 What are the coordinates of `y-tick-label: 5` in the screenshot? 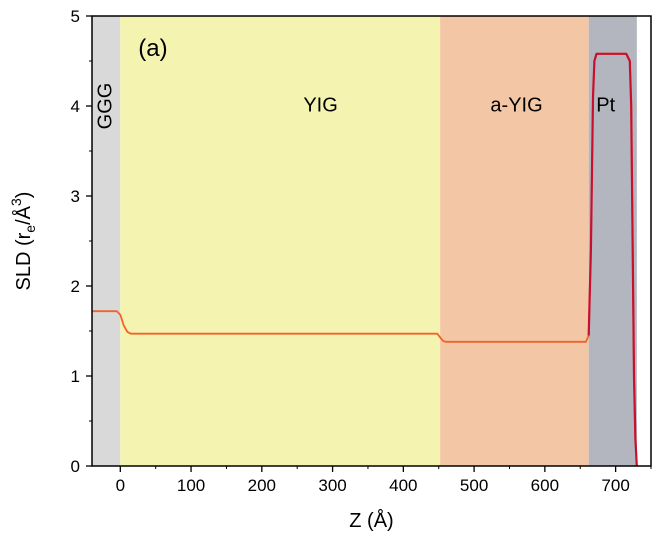 It's located at (75, 16).